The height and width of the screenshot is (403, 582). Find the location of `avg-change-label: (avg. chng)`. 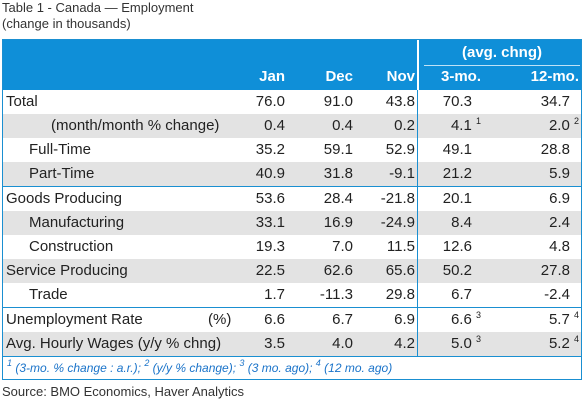

avg-change-label: (avg. chng) is located at coordinates (501, 52).